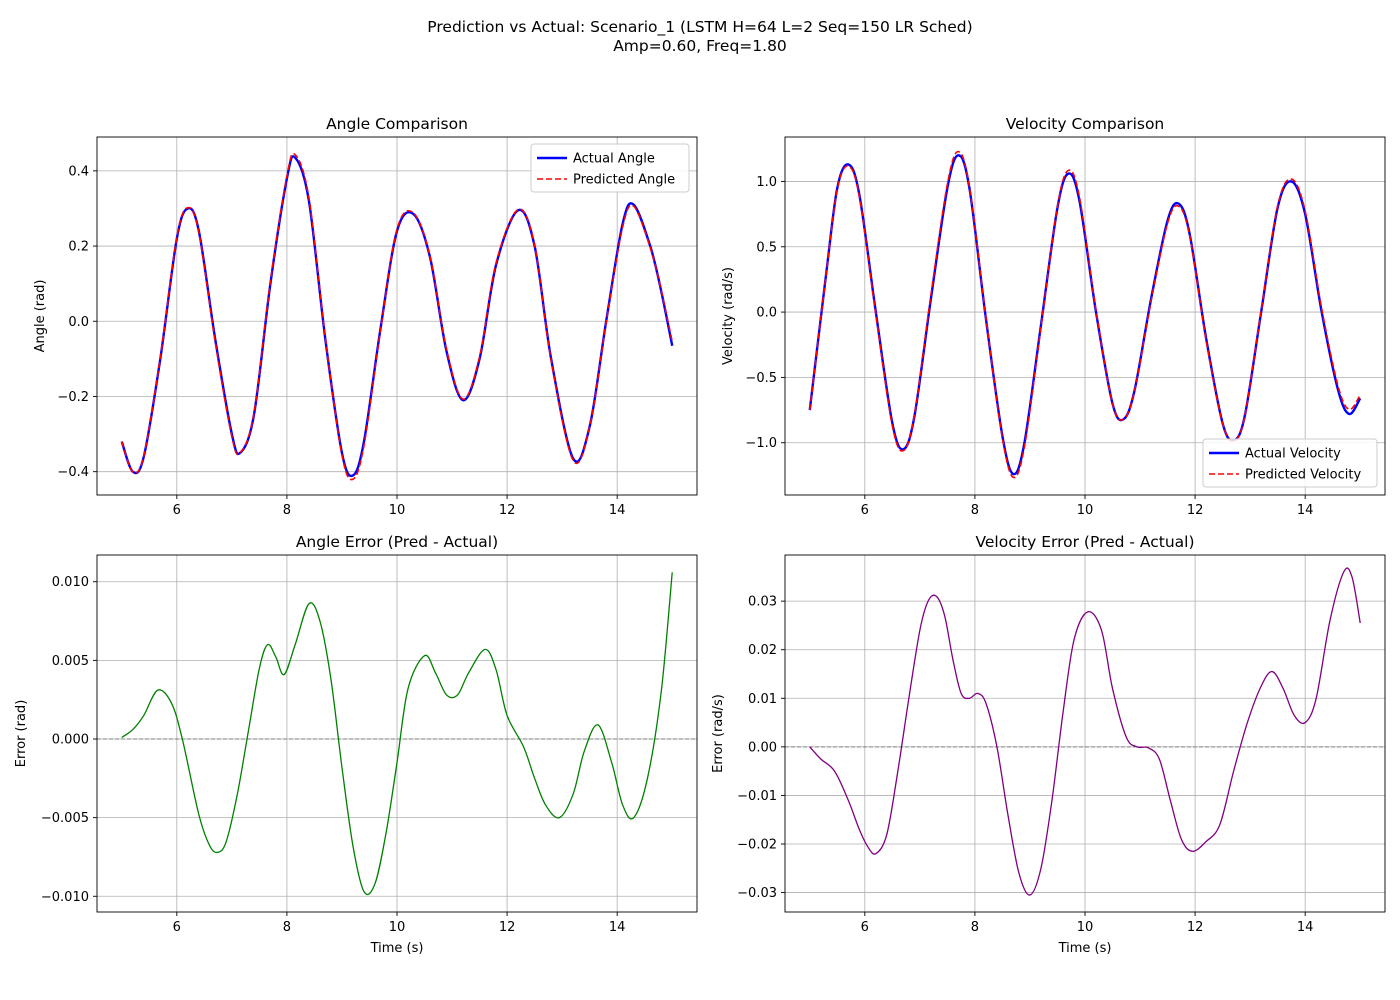  Describe the element at coordinates (73, 472) in the screenshot. I see `angle-ytick-label: −0.4` at that location.